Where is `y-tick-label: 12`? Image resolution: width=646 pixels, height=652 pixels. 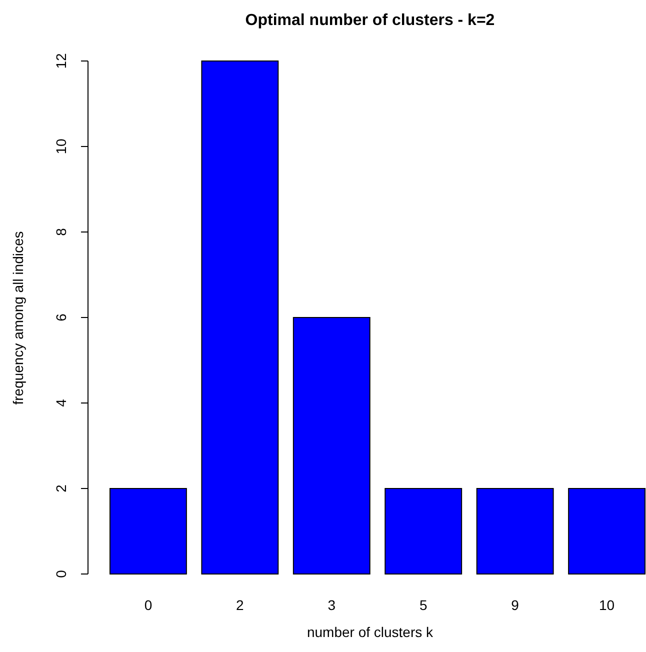 y-tick-label: 12 is located at coordinates (61, 61).